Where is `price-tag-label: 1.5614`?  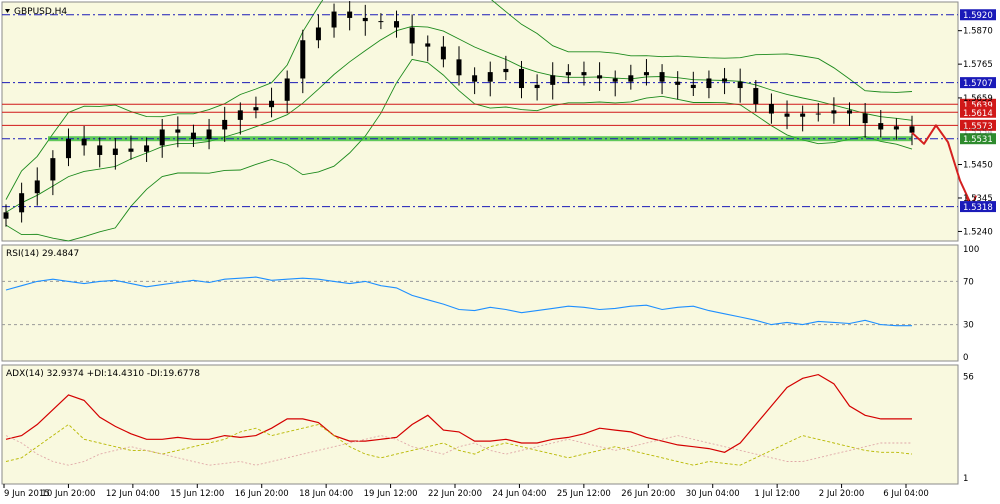 price-tag-label: 1.5614 is located at coordinates (978, 114).